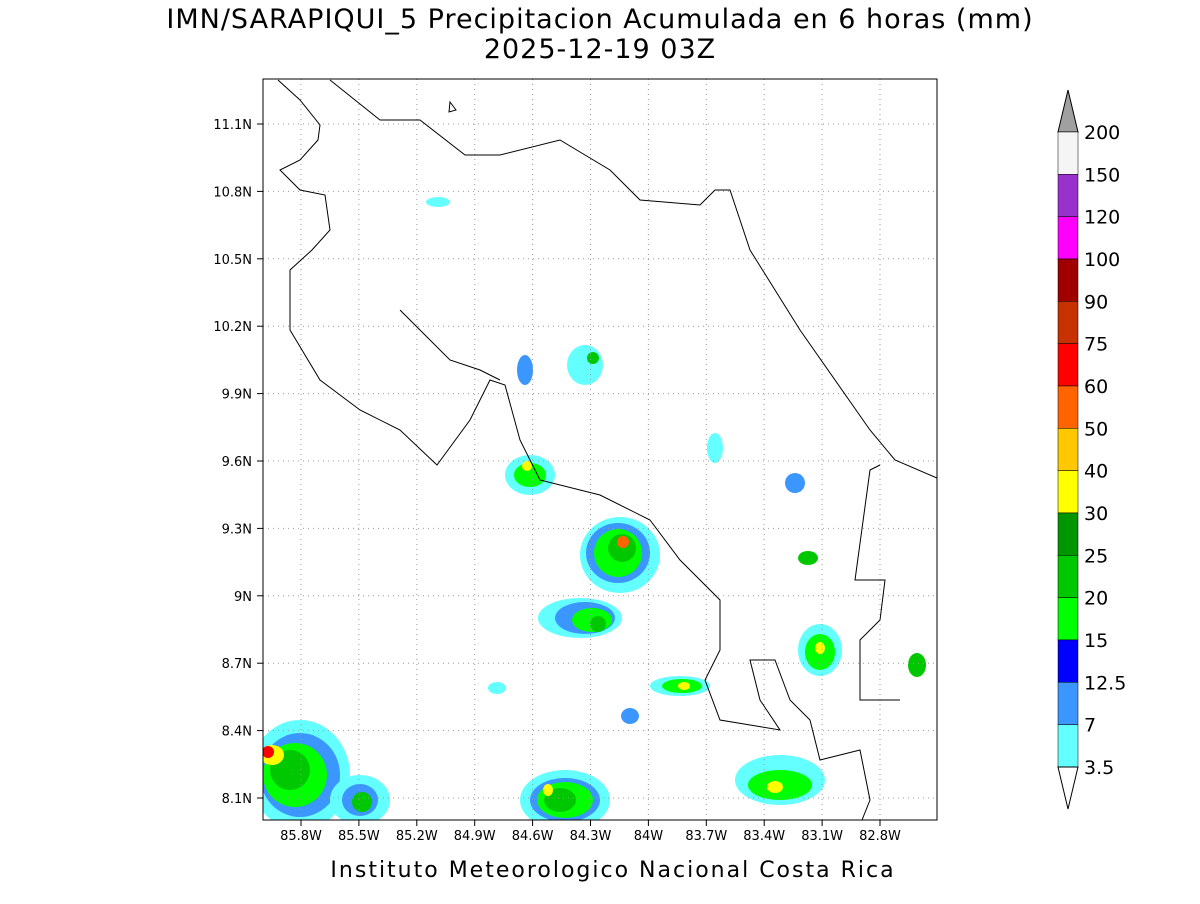  I want to click on colorbar-label: 75, so click(1096, 345).